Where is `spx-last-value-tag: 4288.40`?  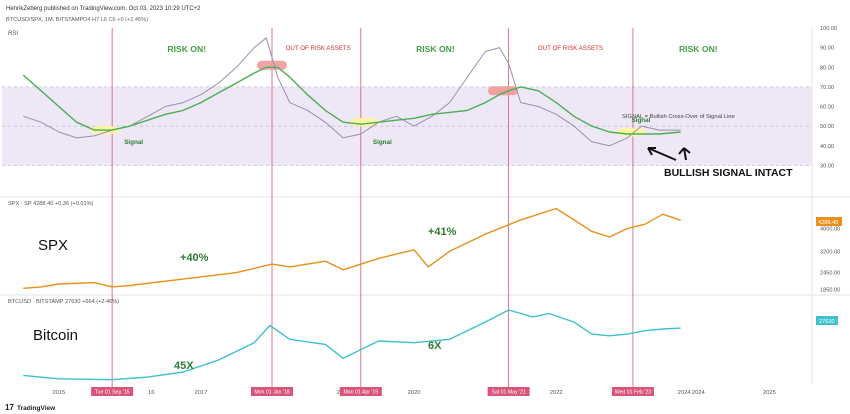 spx-last-value-tag: 4288.40 is located at coordinates (828, 223).